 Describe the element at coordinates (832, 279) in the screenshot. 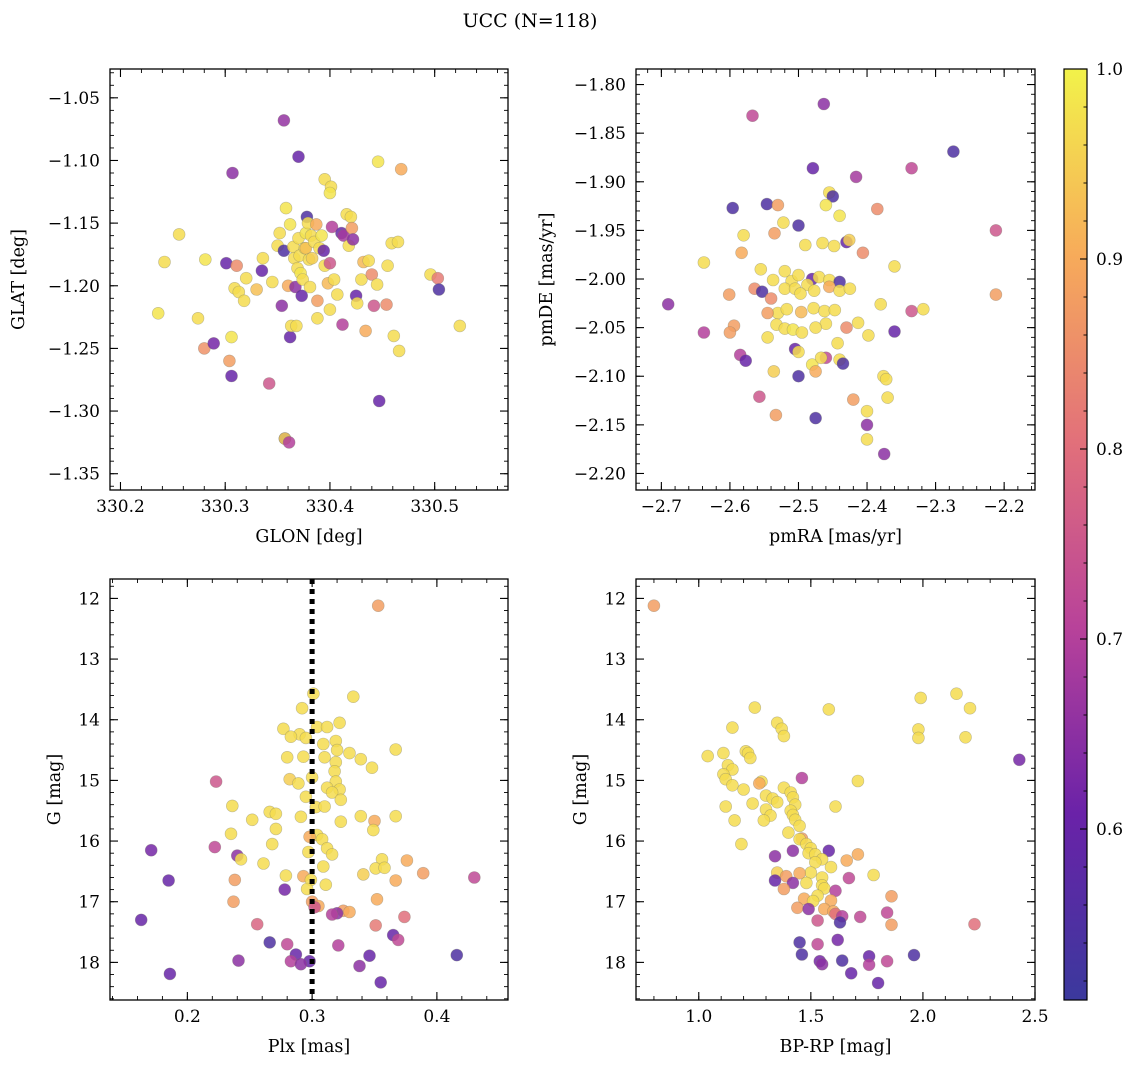

I see `points` at that location.